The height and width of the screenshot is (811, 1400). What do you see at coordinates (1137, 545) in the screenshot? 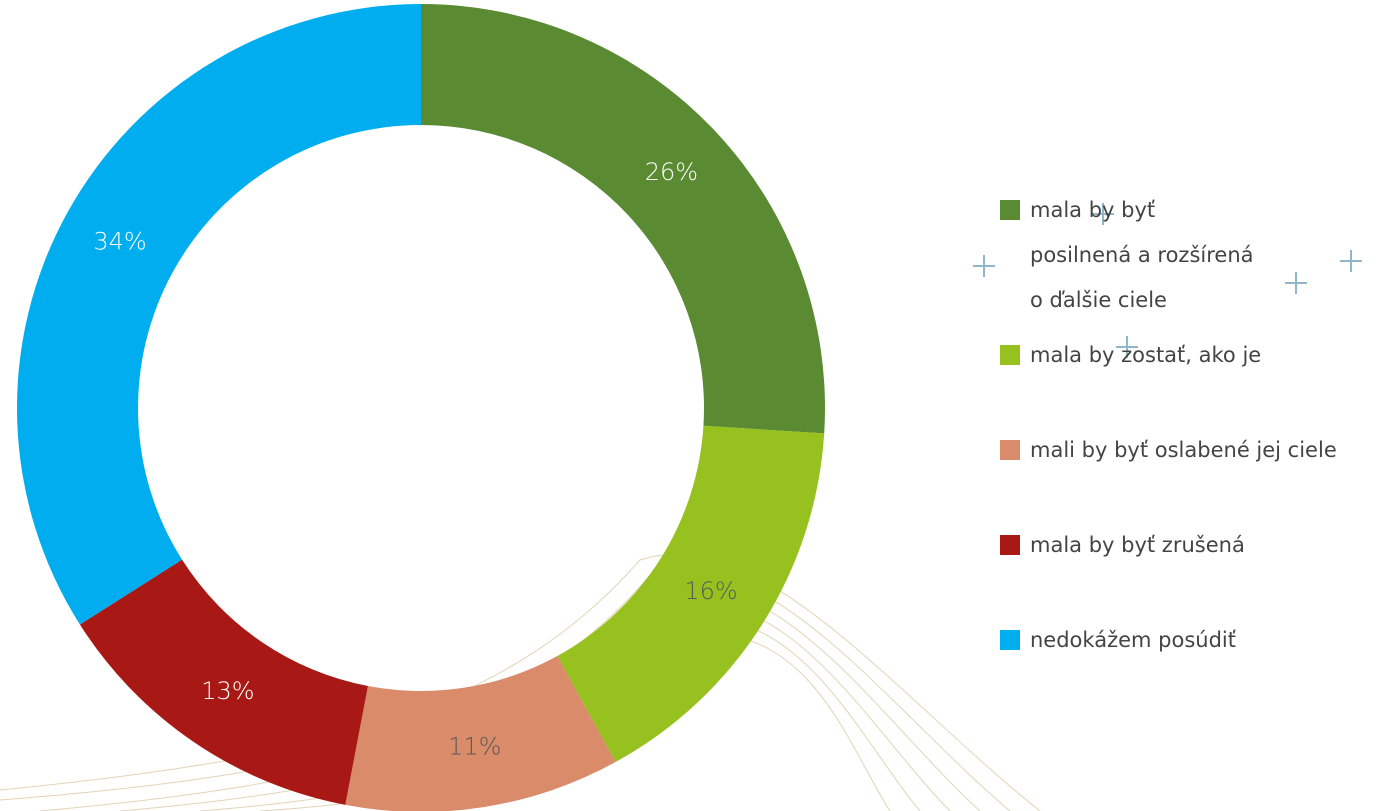
I see `legend-label: mala by byť zrušená` at bounding box center [1137, 545].